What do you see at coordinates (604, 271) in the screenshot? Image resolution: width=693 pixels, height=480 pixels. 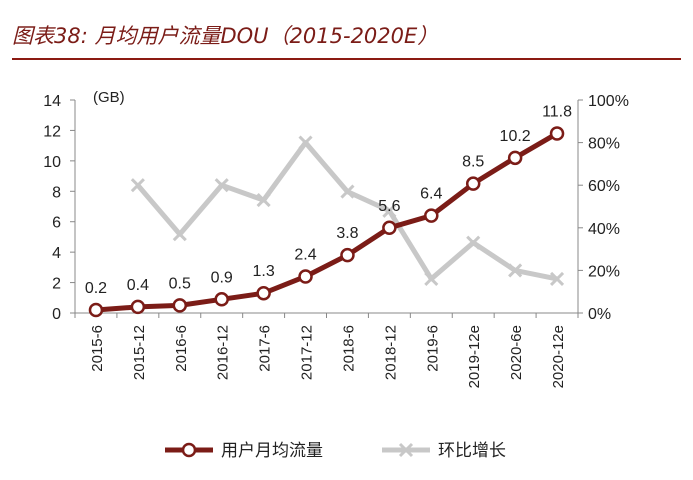 I see `right-tick-label: 20%` at bounding box center [604, 271].